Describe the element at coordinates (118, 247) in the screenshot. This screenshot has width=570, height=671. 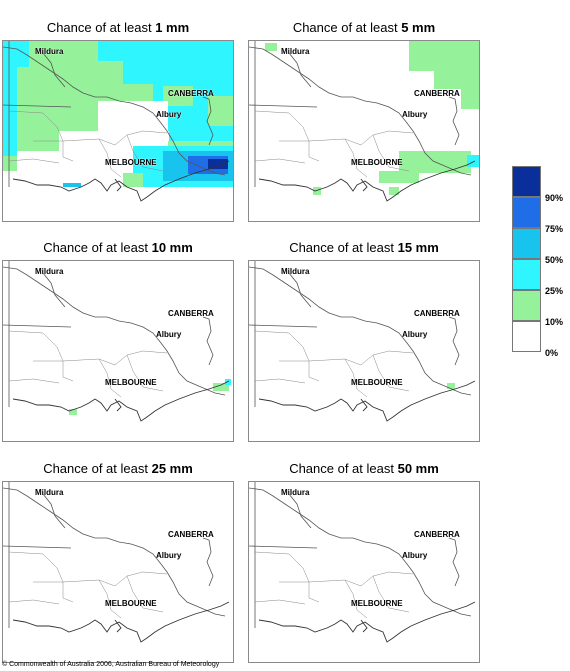
I see `panel-title: Chance of at least 10 mm` at that location.